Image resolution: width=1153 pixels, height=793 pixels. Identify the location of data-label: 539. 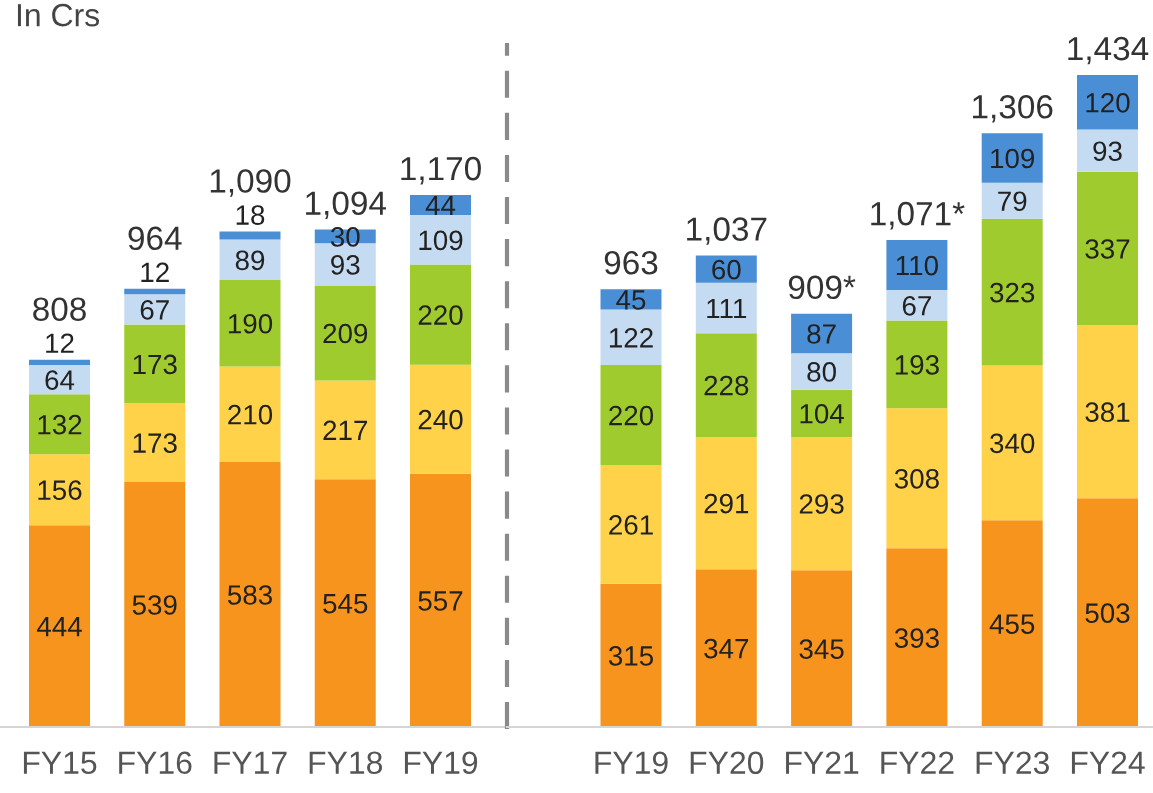
(154, 605).